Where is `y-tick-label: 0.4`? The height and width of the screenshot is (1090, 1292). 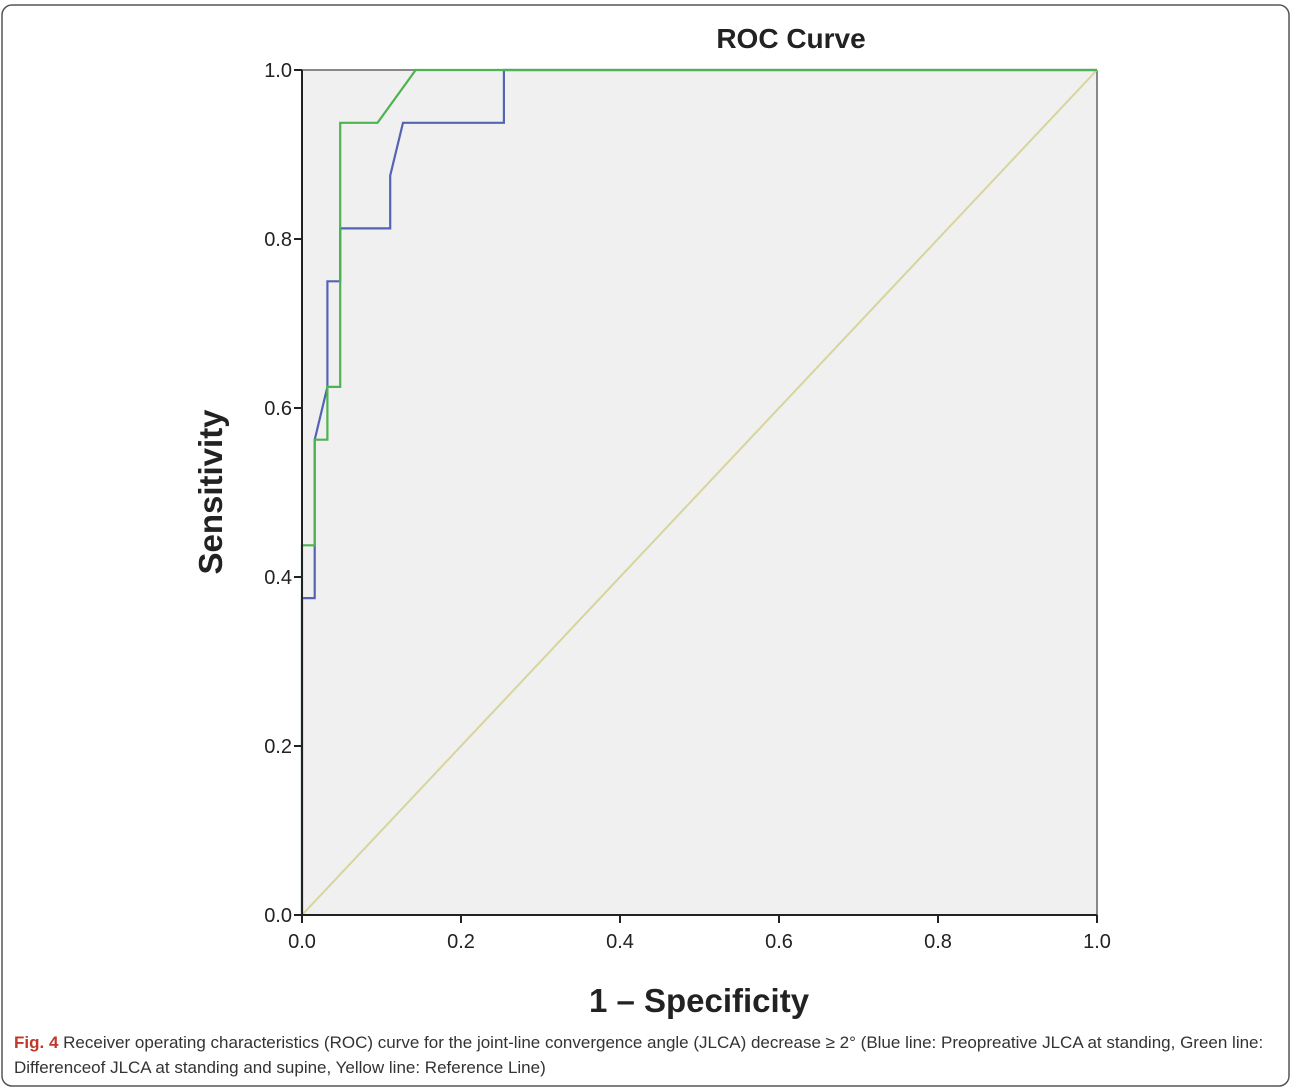 y-tick-label: 0.4 is located at coordinates (278, 578).